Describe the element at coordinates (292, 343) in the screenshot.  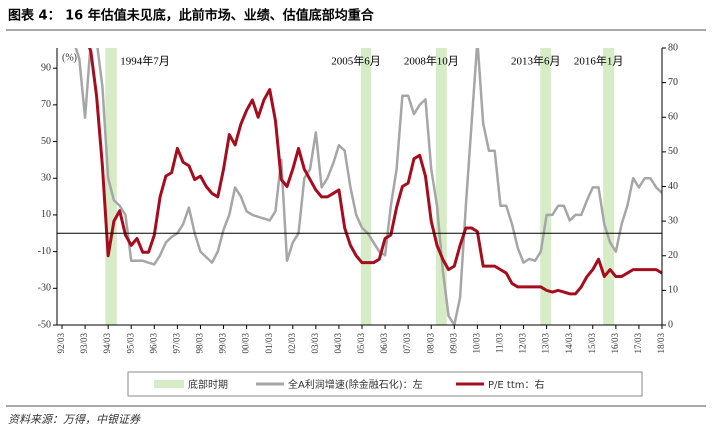
I see `x-tick-label: 02/03` at that location.